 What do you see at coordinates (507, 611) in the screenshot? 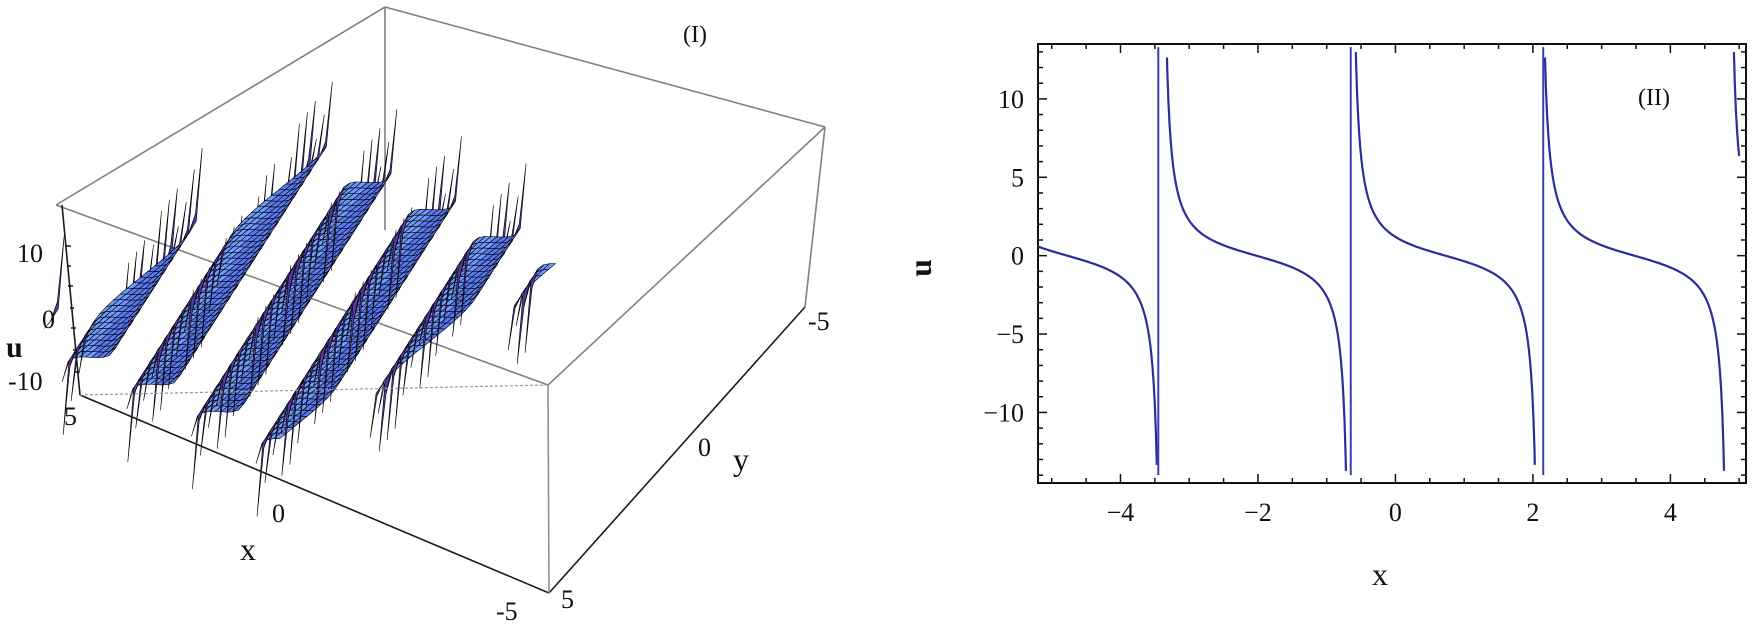
I see `x-tick-minus-5: -5` at bounding box center [507, 611].